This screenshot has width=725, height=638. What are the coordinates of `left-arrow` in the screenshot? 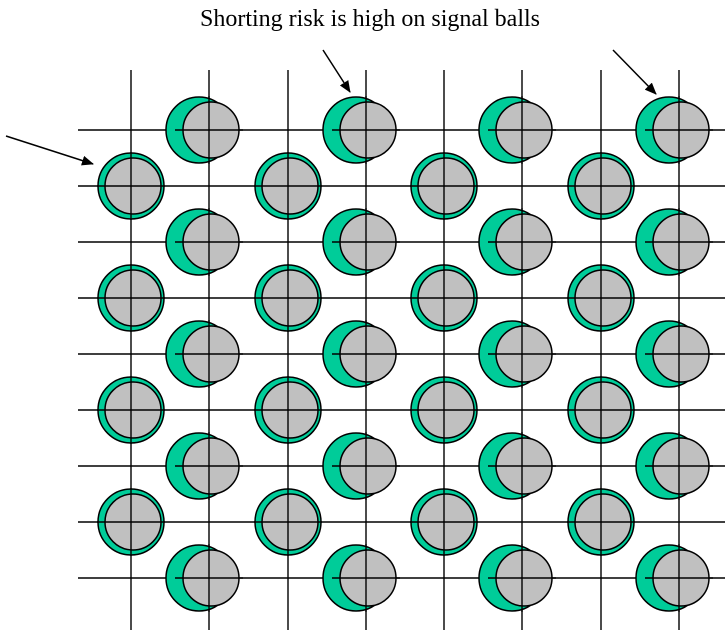 It's located at (49, 150).